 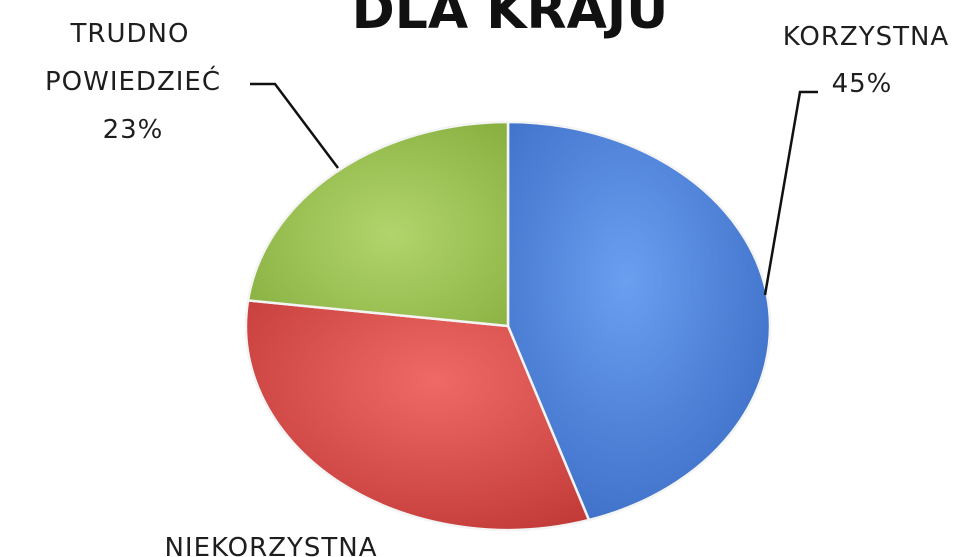 What do you see at coordinates (866, 37) in the screenshot?
I see `slice-label-korzystna: KORZYSTNA` at bounding box center [866, 37].